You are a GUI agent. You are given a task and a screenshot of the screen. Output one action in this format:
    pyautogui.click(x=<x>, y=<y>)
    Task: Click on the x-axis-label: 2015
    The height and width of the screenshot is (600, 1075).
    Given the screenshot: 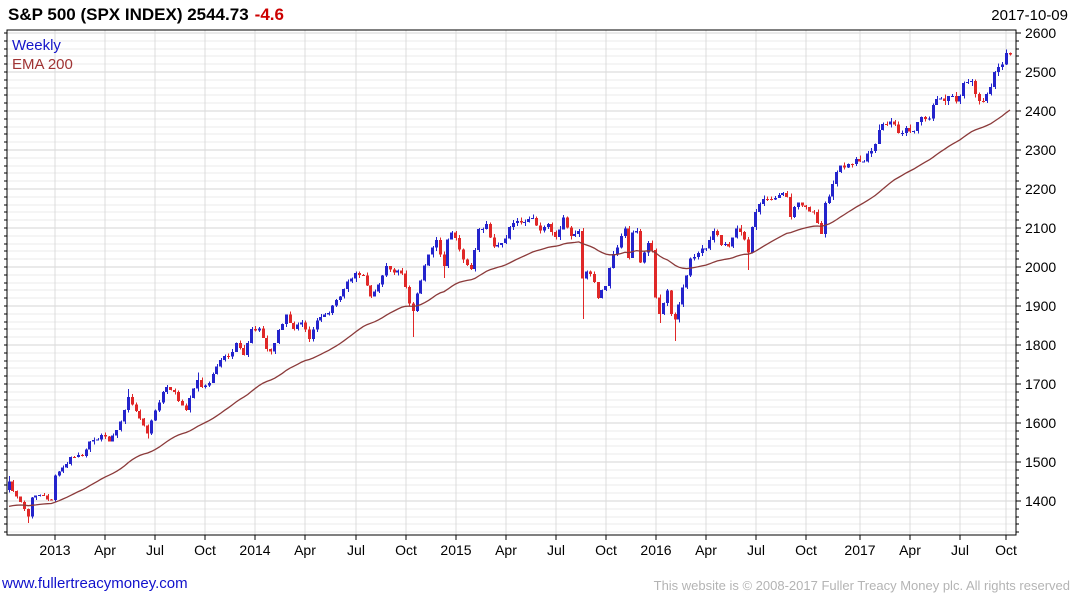 What is the action you would take?
    pyautogui.click(x=455, y=550)
    